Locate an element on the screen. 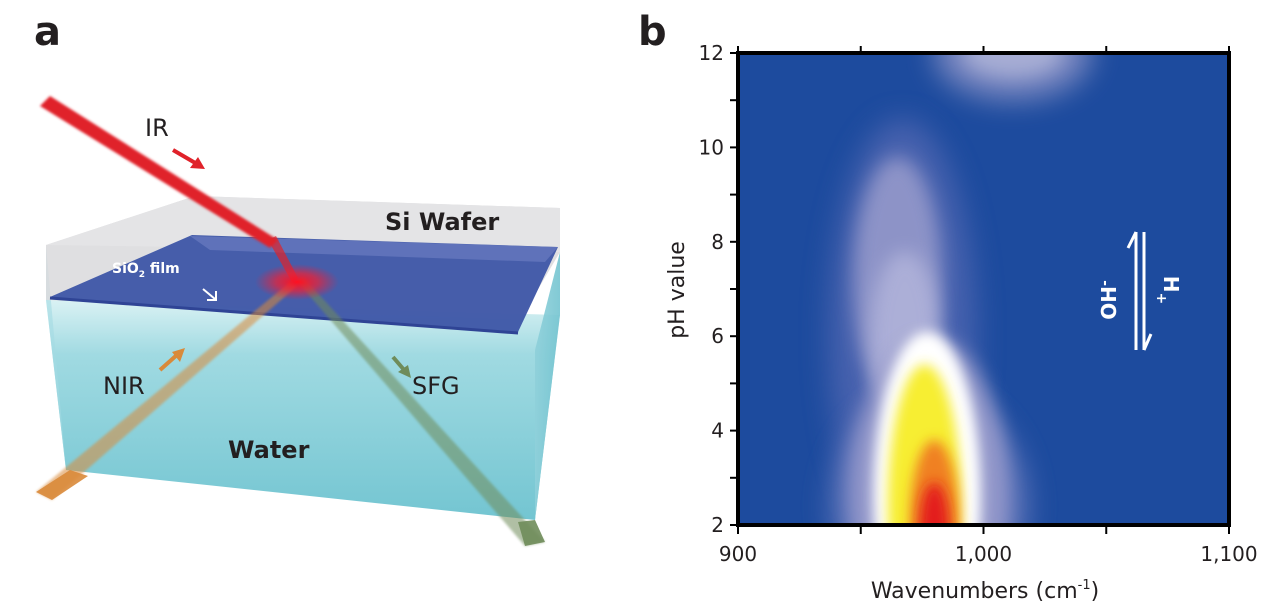  x-tick-label: 1,000 is located at coordinates (983, 554).